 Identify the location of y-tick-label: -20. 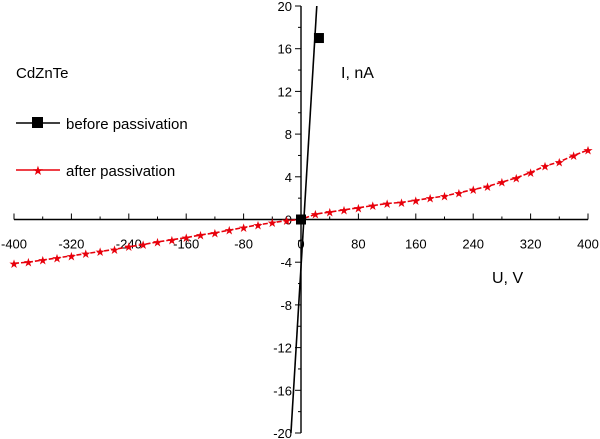
(282, 432).